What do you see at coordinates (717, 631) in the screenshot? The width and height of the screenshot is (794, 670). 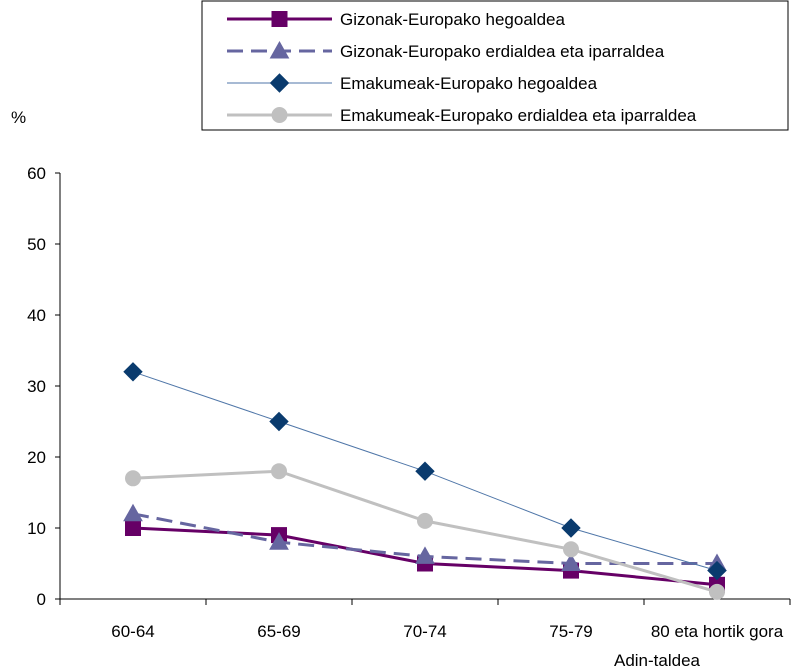 I see `x-tick-label: 80 eta hortik gora` at bounding box center [717, 631].